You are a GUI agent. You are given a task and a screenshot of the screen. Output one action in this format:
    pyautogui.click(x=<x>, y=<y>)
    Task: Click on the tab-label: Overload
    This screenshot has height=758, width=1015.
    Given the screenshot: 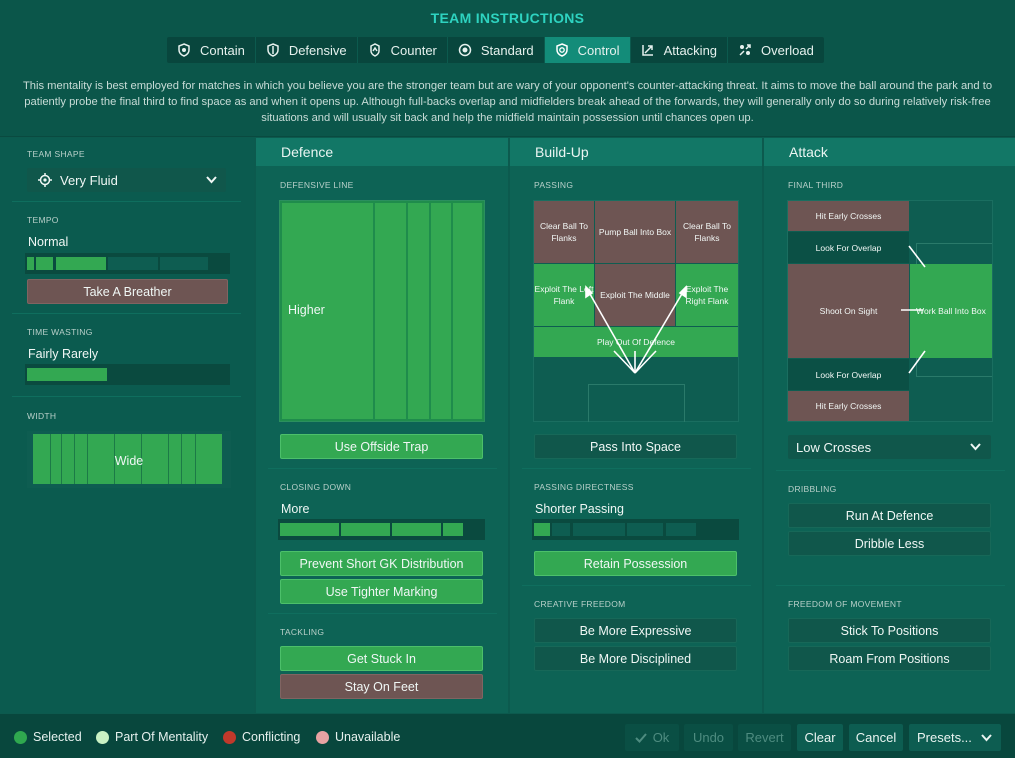 What is the action you would take?
    pyautogui.click(x=787, y=50)
    